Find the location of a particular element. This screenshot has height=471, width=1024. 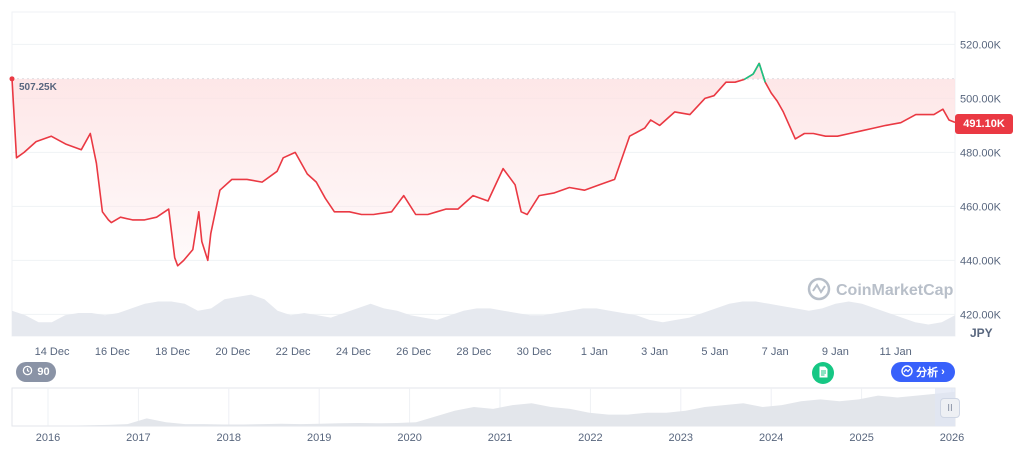

overview-tick-label: 2019 is located at coordinates (319, 438).